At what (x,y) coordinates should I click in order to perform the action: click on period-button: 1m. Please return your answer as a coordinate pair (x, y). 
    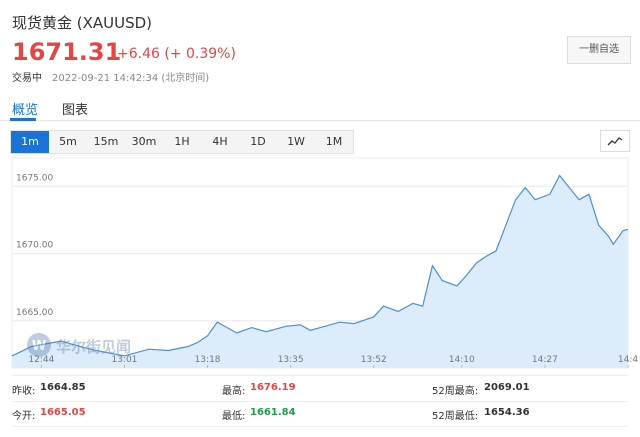
    Looking at the image, I should click on (30, 142).